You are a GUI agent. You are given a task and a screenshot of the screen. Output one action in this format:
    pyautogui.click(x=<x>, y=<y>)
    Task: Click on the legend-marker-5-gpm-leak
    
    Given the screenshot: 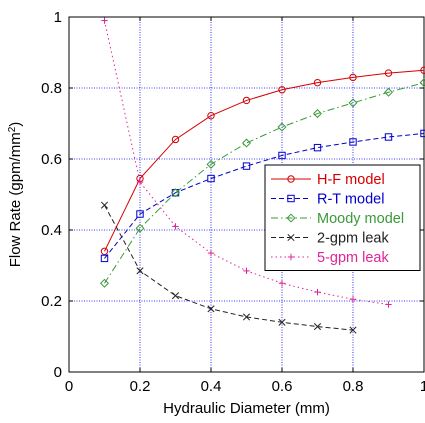 What is the action you would take?
    pyautogui.click(x=291, y=257)
    